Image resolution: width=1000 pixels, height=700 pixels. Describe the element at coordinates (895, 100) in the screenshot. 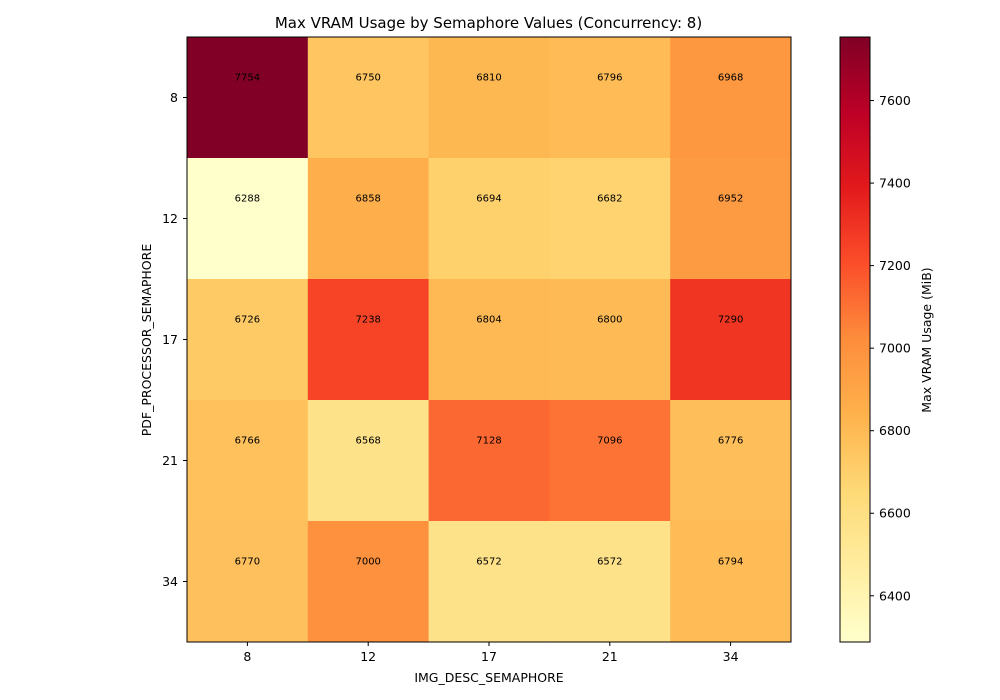

I see `colorbar-tick-label: 7600` at that location.